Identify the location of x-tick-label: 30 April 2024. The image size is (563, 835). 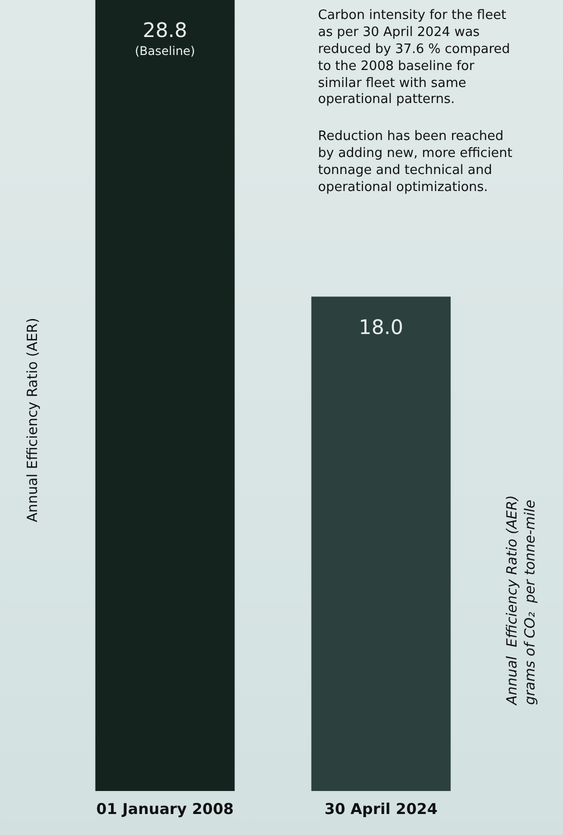
(381, 809).